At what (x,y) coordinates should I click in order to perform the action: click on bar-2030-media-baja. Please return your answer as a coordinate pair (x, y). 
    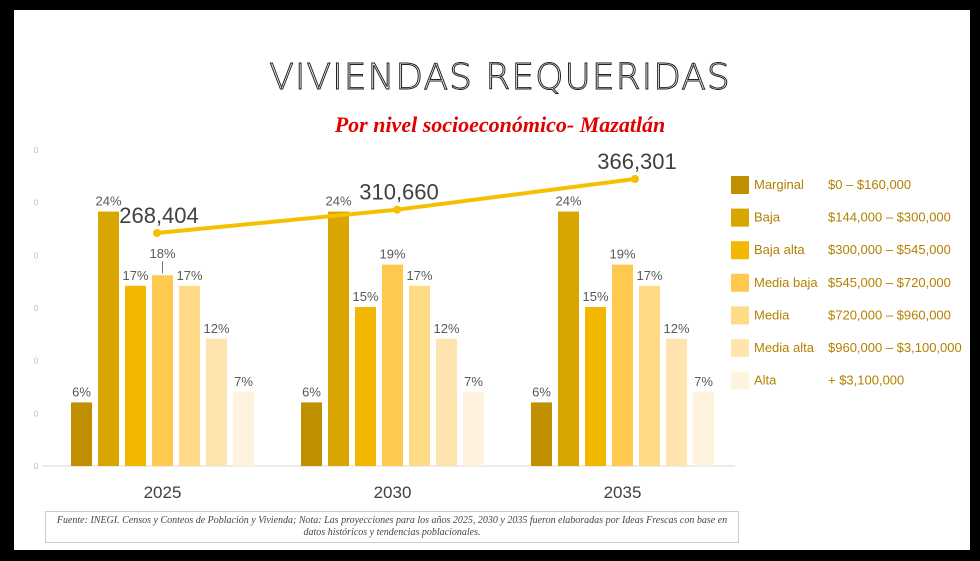
    Looking at the image, I should click on (392, 365).